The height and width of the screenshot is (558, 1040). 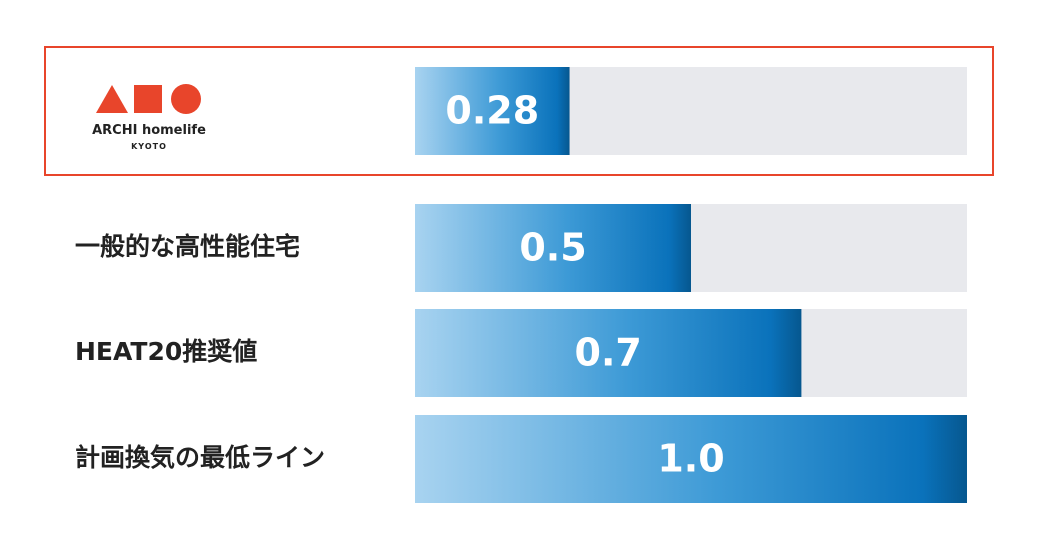 I want to click on value-label: 0.28, so click(x=492, y=111).